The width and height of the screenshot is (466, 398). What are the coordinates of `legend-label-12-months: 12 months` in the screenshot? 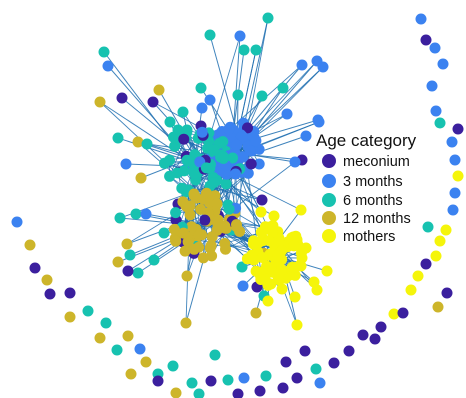 It's located at (377, 219).